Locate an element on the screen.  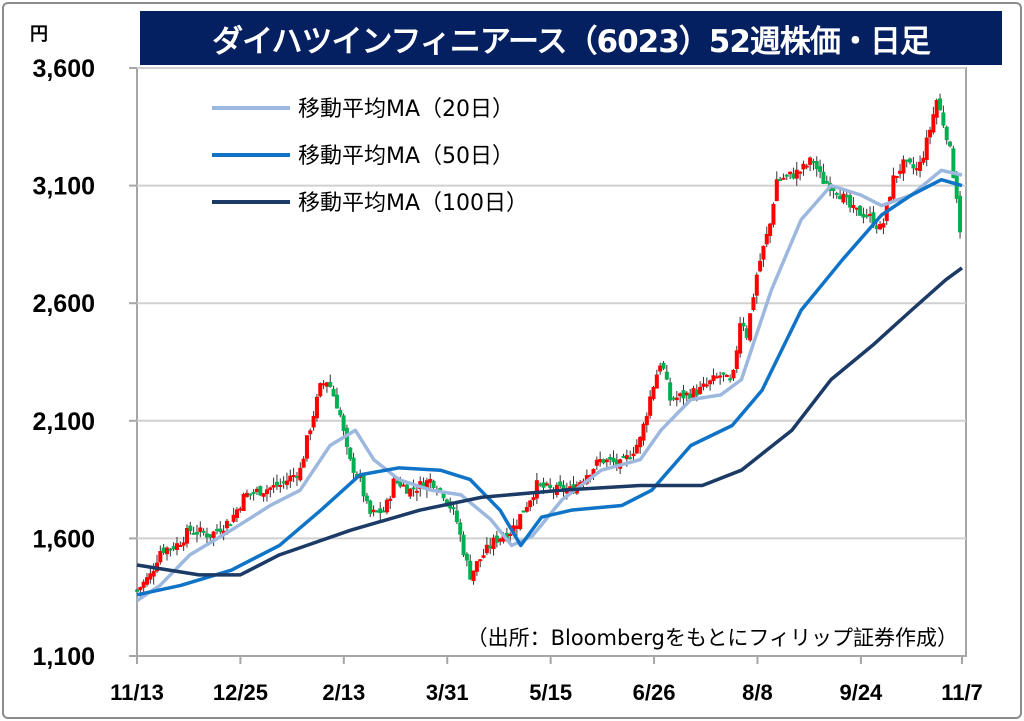
x-tick-label: 11/7 is located at coordinates (962, 692).